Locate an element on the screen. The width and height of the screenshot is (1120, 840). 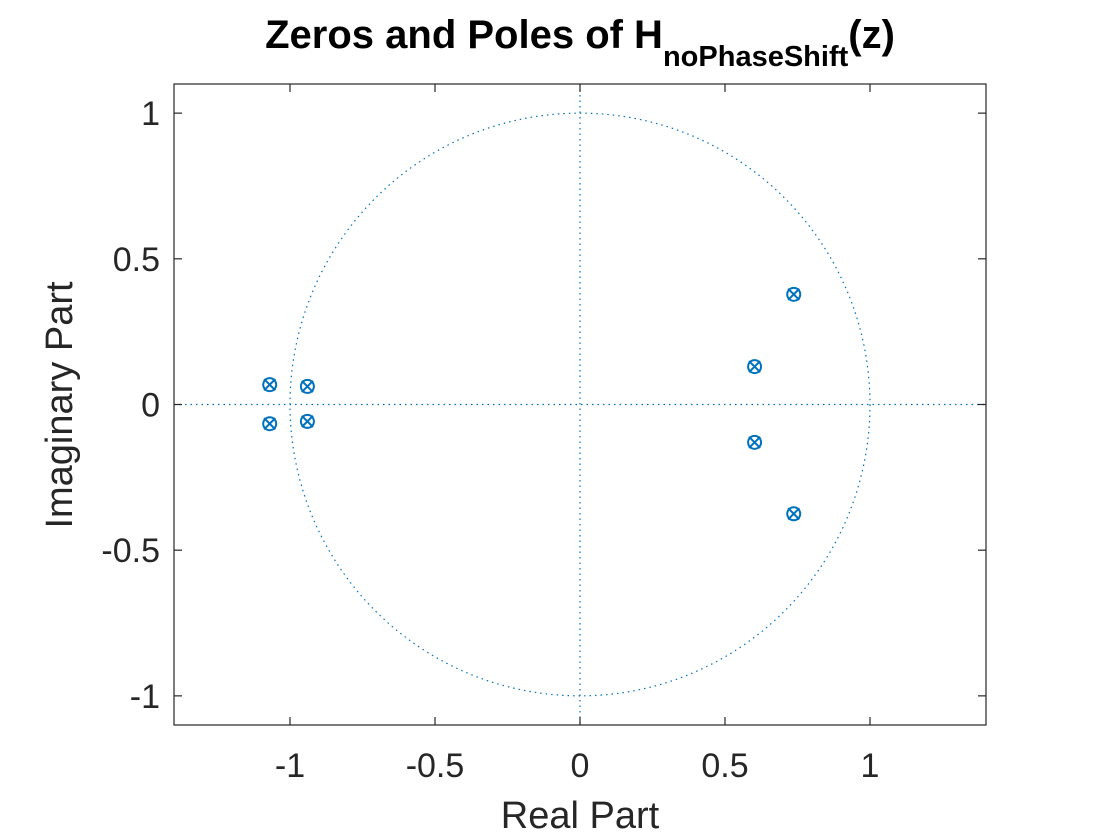
chart-title: Zeros and Poles of HnoPhaseShift(z) is located at coordinates (580, 43).